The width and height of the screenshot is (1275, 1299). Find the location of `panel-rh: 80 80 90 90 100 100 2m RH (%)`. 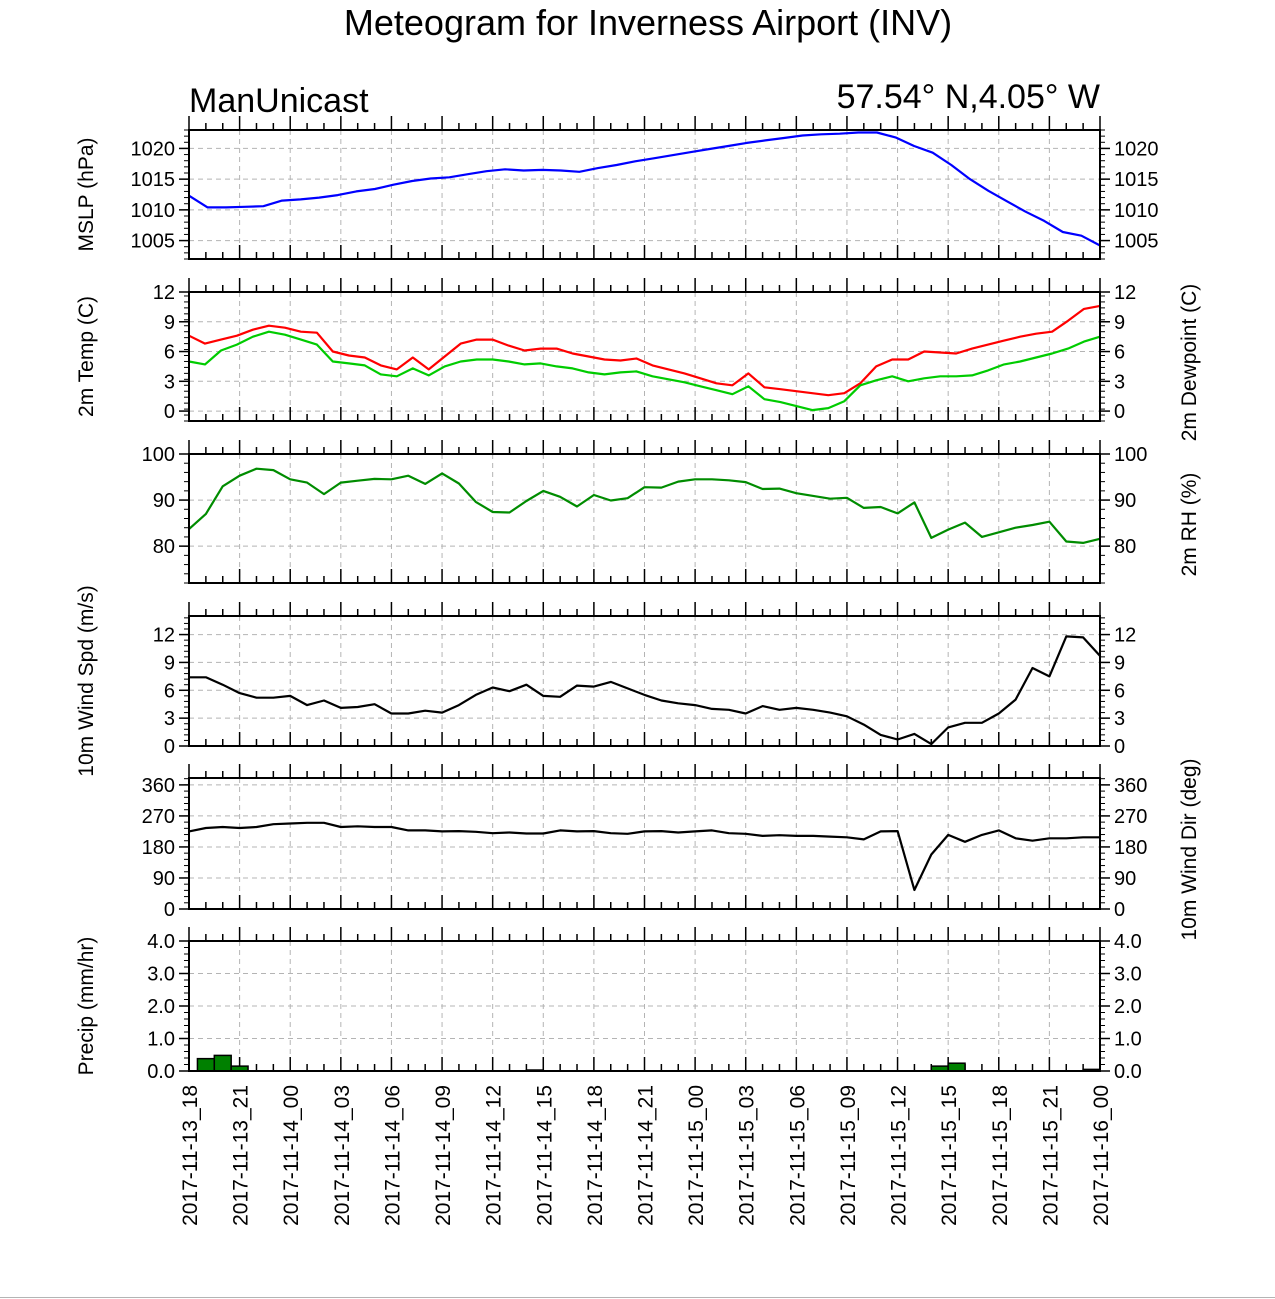

panel-rh: 80 80 90 90 100 100 2m RH (%) is located at coordinates (671, 512).